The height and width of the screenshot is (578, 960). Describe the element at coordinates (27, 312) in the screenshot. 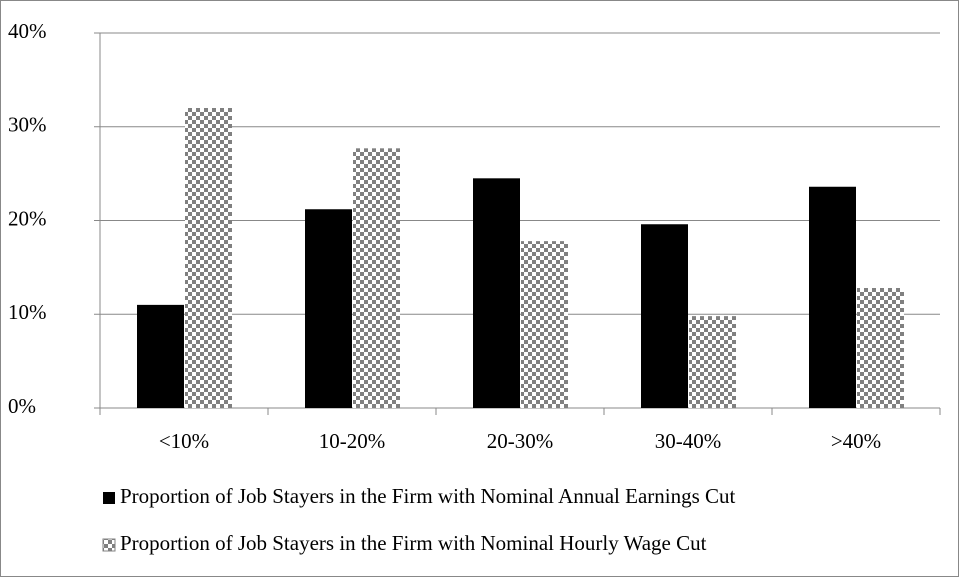

I see `y-tick-label: 10%` at that location.